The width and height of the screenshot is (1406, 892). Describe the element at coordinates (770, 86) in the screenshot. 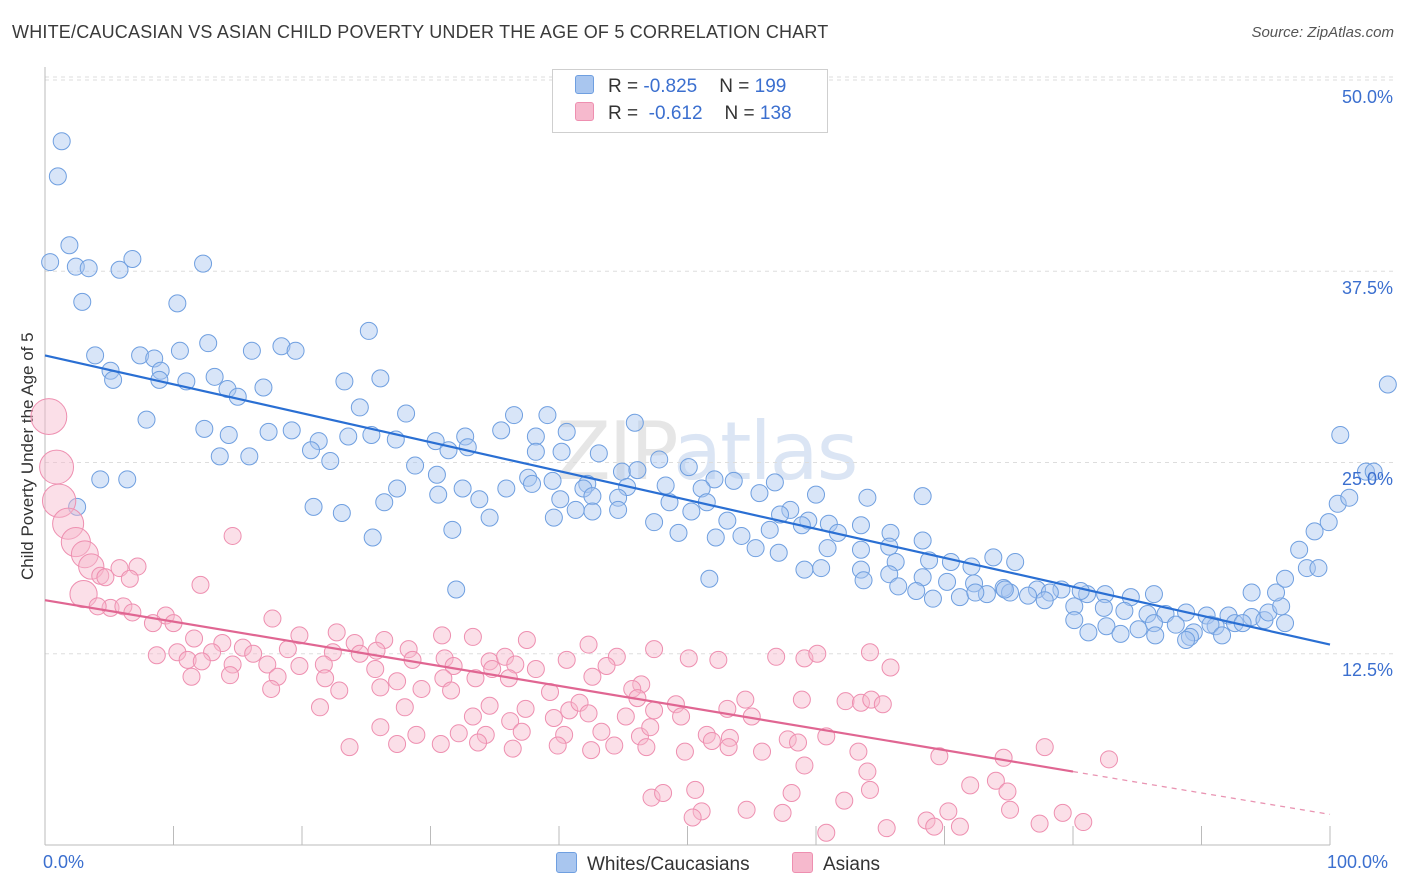

I see `legend-n-value-whites: 199` at that location.